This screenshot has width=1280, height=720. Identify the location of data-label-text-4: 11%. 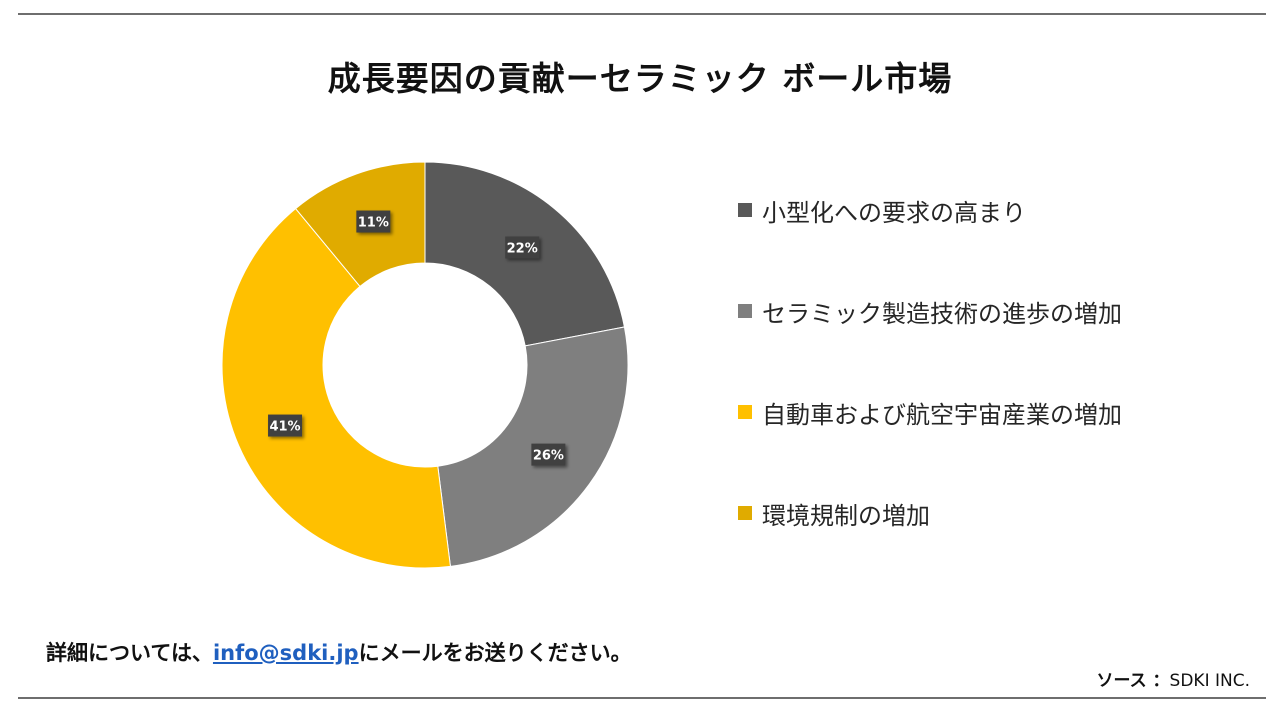
(373, 223).